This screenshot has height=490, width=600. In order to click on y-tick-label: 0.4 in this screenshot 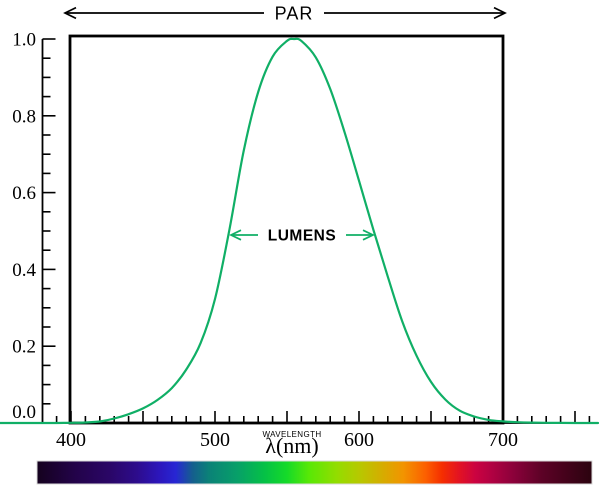, I will do `click(24, 270)`.